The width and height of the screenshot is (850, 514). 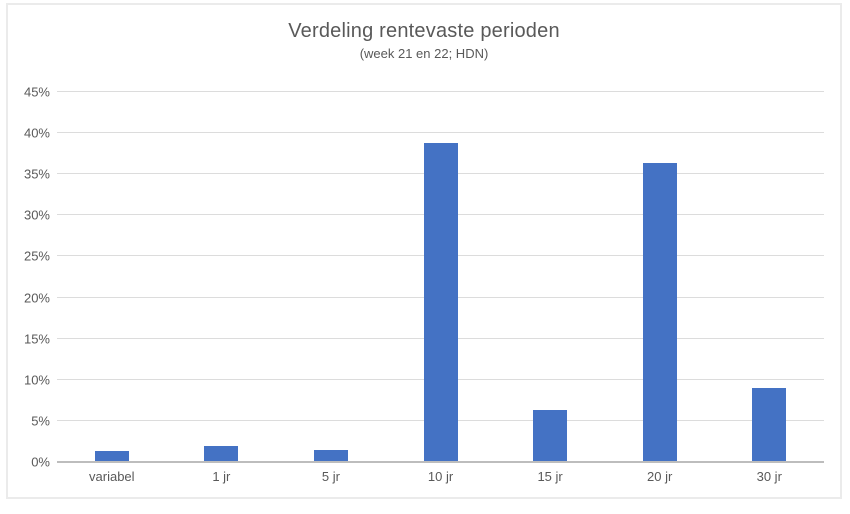 What do you see at coordinates (36, 256) in the screenshot?
I see `y-tick-label: 25%` at bounding box center [36, 256].